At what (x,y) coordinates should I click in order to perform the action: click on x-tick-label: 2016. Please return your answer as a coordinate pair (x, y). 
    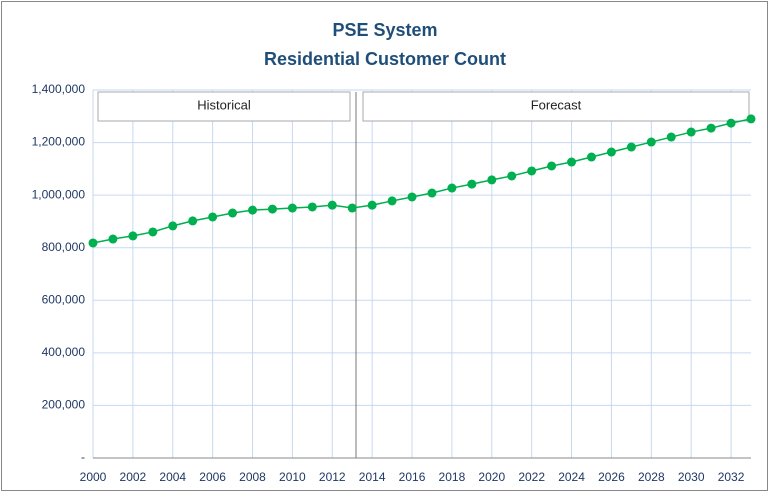
    Looking at the image, I should click on (412, 477).